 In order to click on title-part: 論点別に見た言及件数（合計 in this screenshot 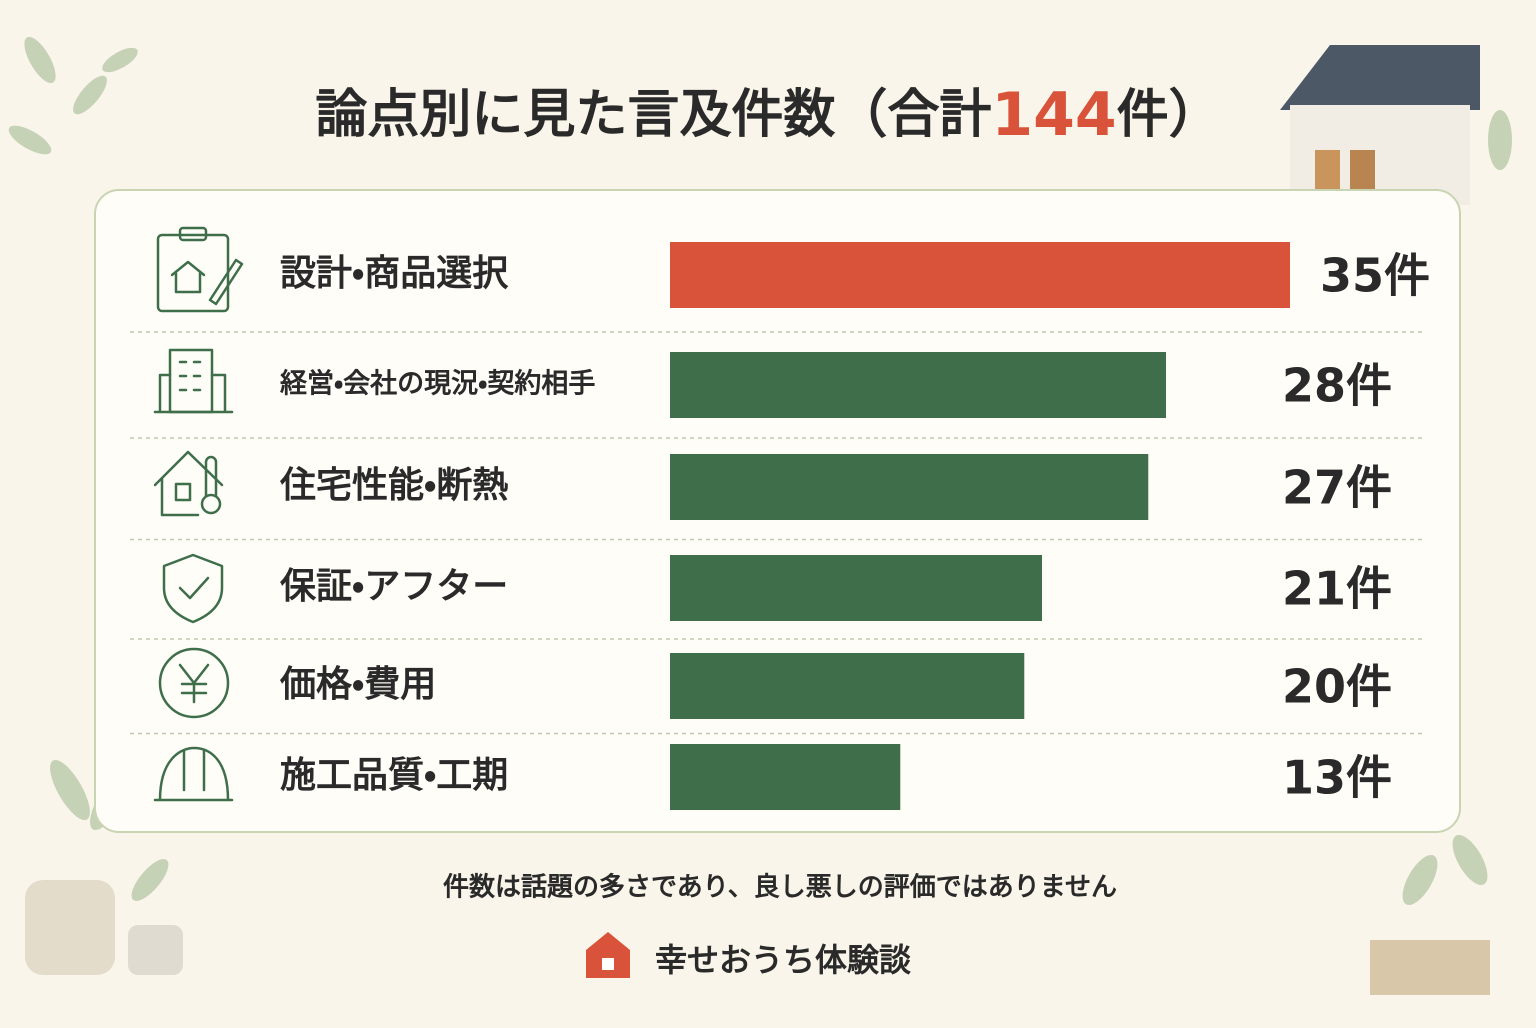, I will do `click(653, 115)`.